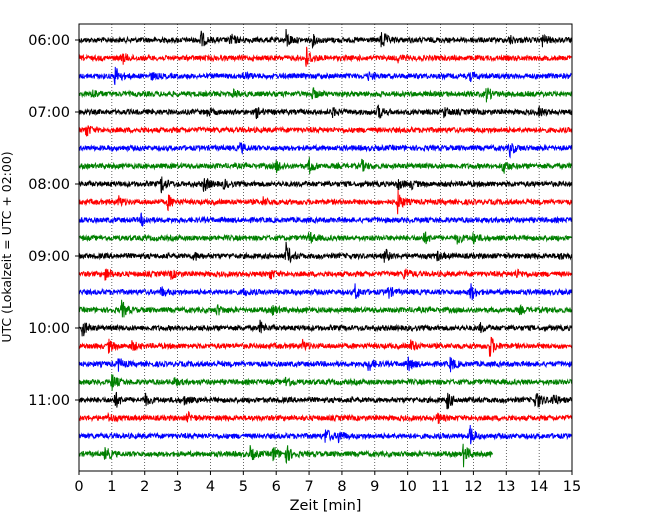 Image resolution: width=650 pixels, height=520 pixels. I want to click on x-tick-label-5: 5, so click(243, 487).